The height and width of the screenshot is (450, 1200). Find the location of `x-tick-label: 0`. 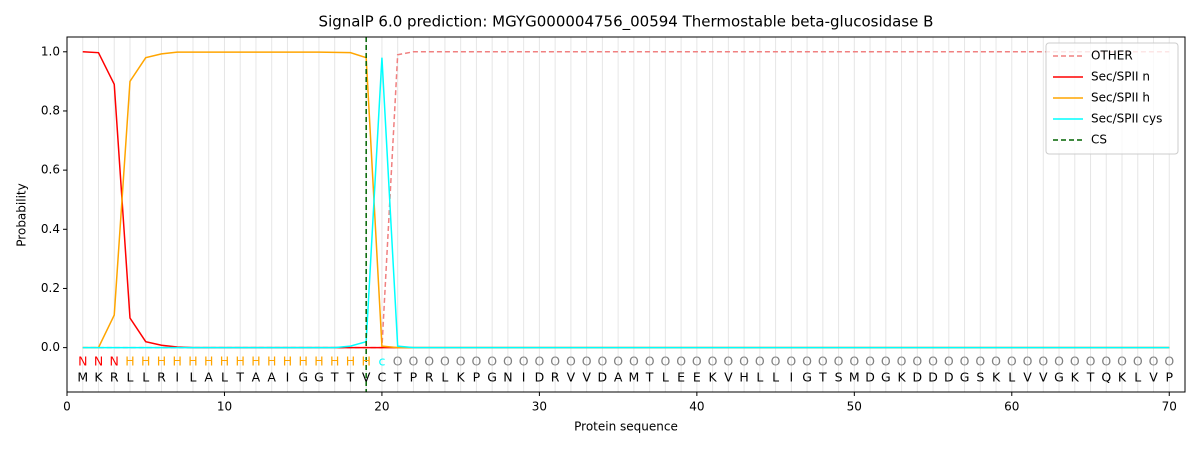

x-tick-label: 0 is located at coordinates (67, 407).